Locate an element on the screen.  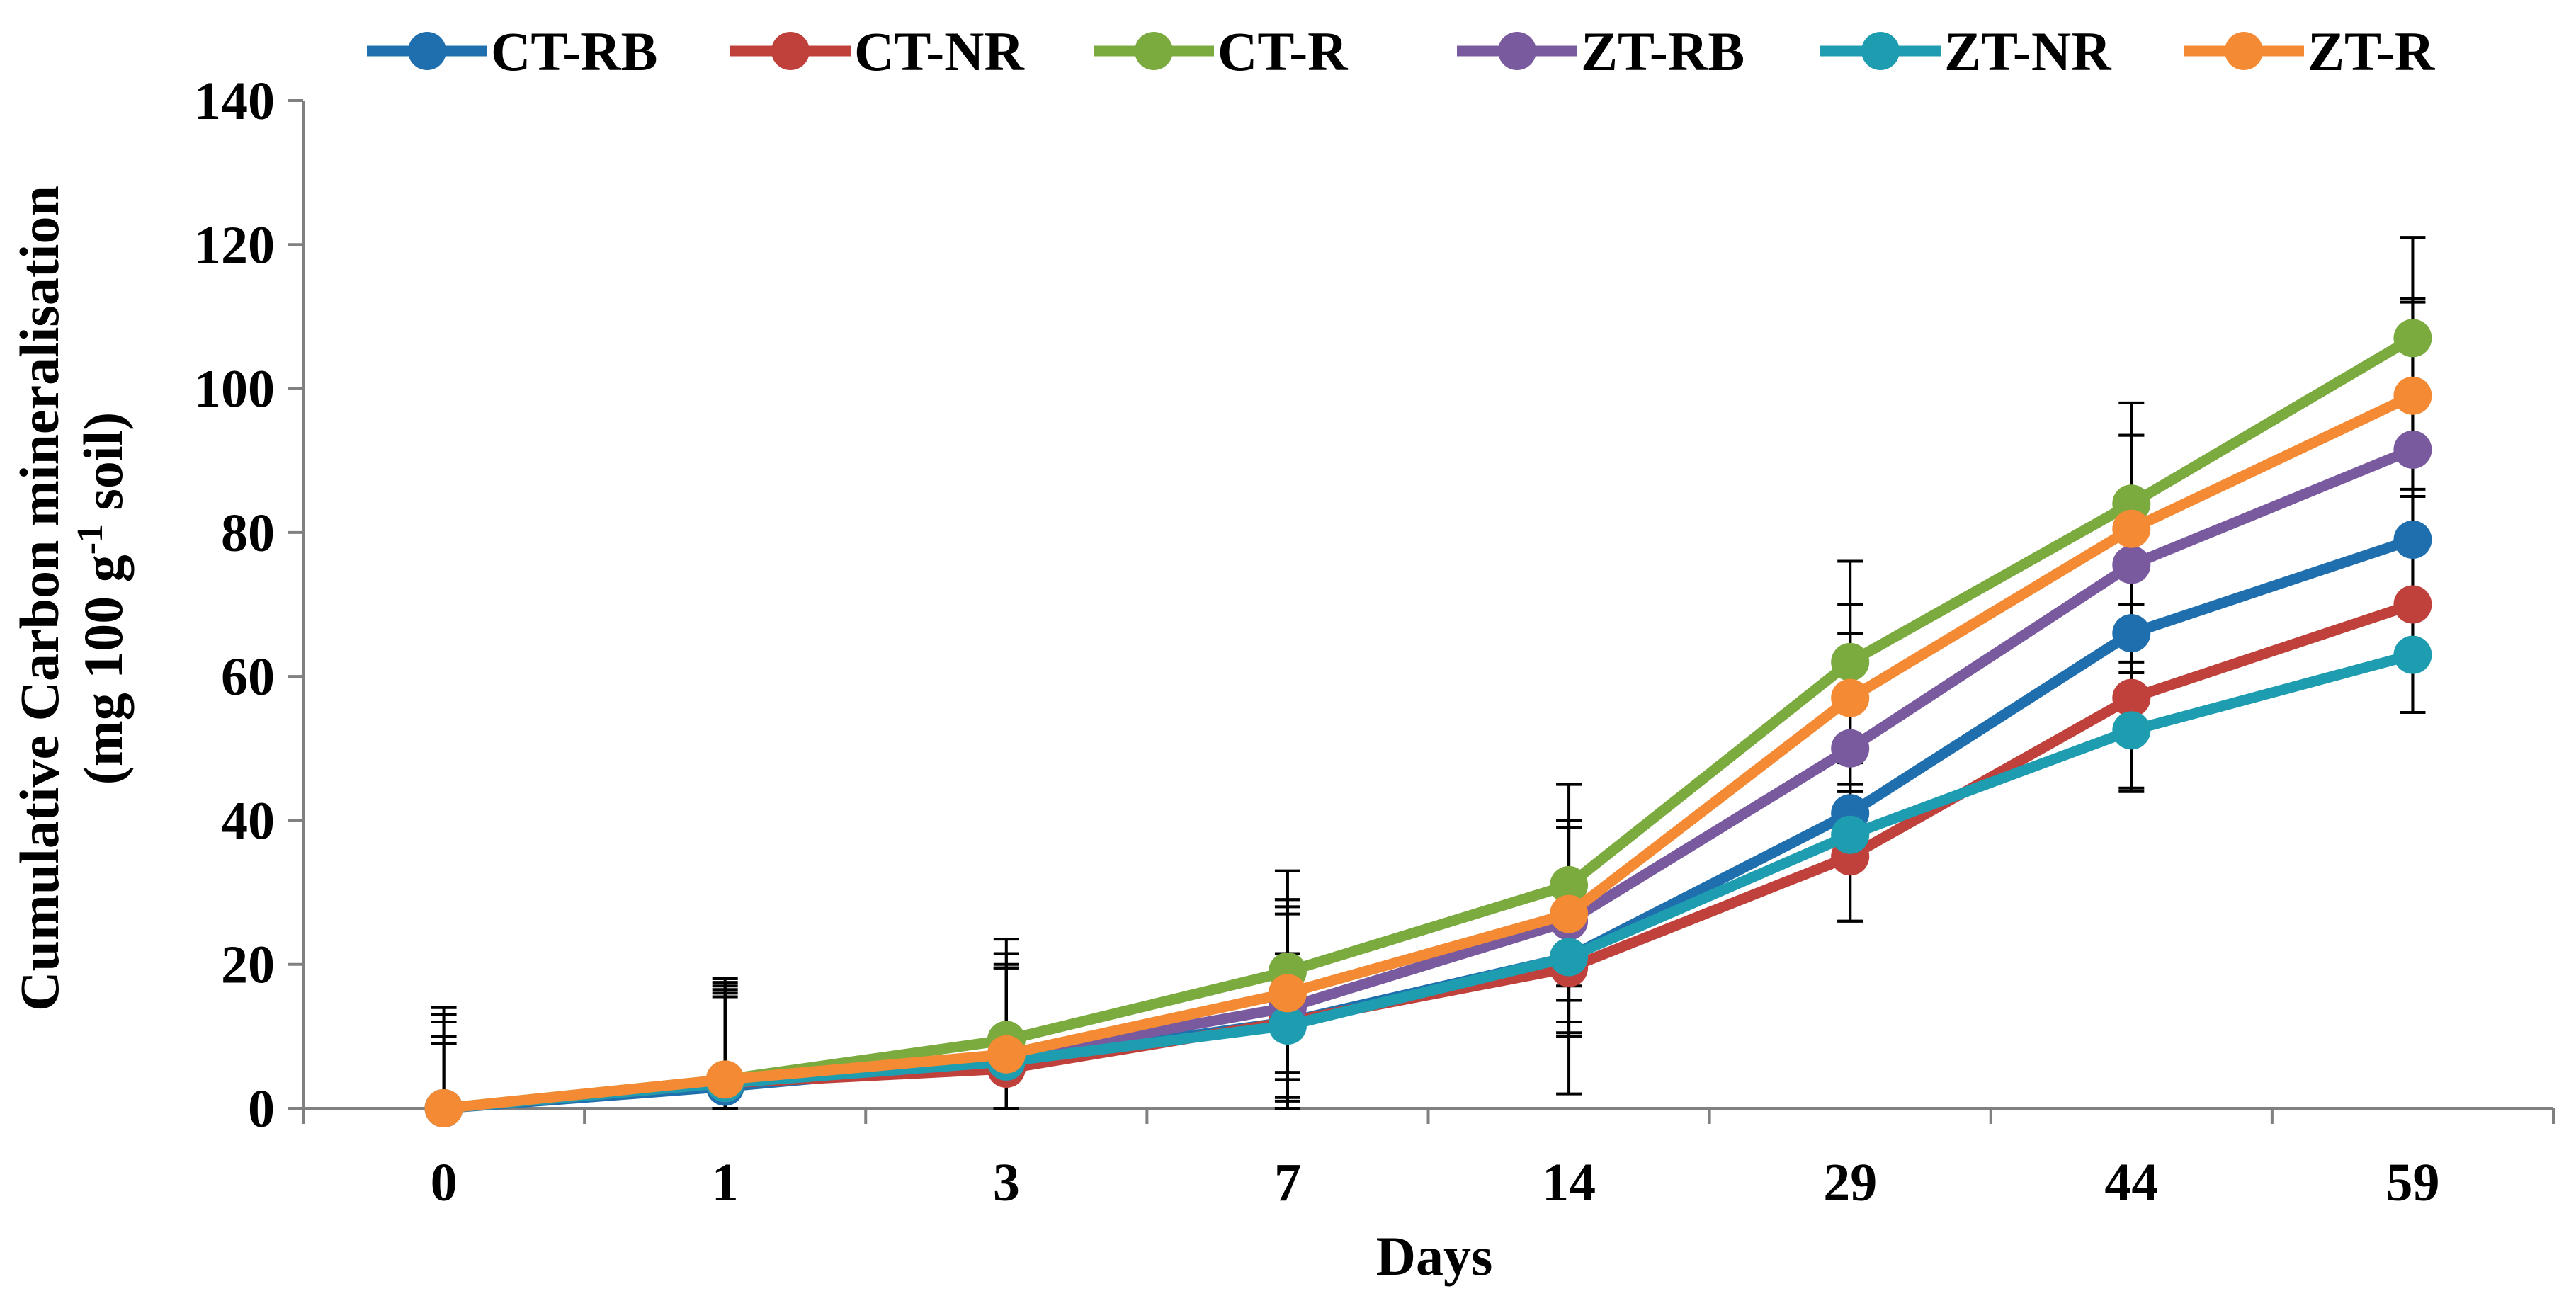
y-tick-label: 20 is located at coordinates (248, 965).